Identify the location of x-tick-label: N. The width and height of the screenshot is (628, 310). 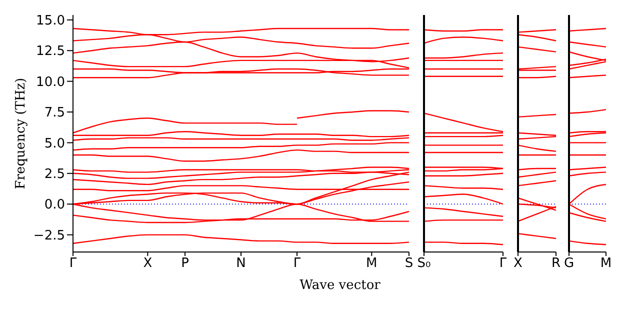
(241, 264).